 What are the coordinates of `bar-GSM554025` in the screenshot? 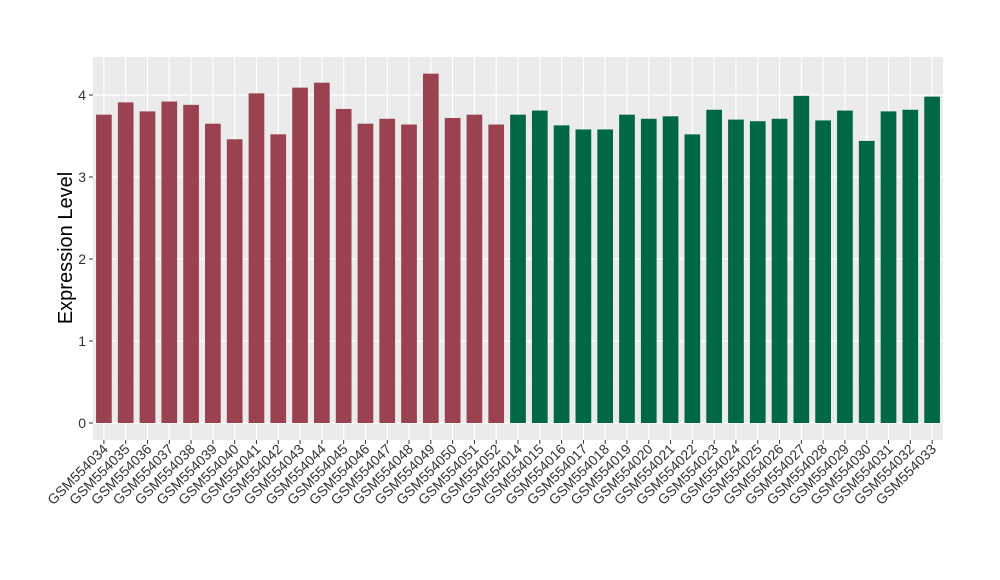 It's located at (757, 272).